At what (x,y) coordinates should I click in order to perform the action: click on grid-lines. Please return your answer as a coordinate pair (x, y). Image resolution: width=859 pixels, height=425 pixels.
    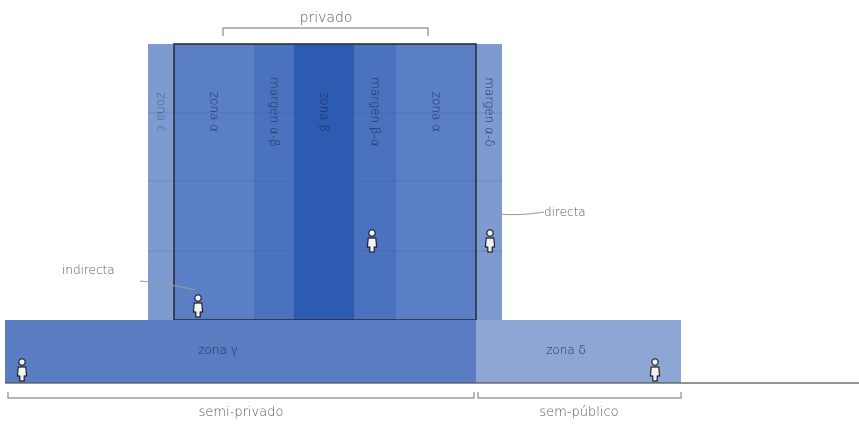
    Looking at the image, I should click on (325, 182).